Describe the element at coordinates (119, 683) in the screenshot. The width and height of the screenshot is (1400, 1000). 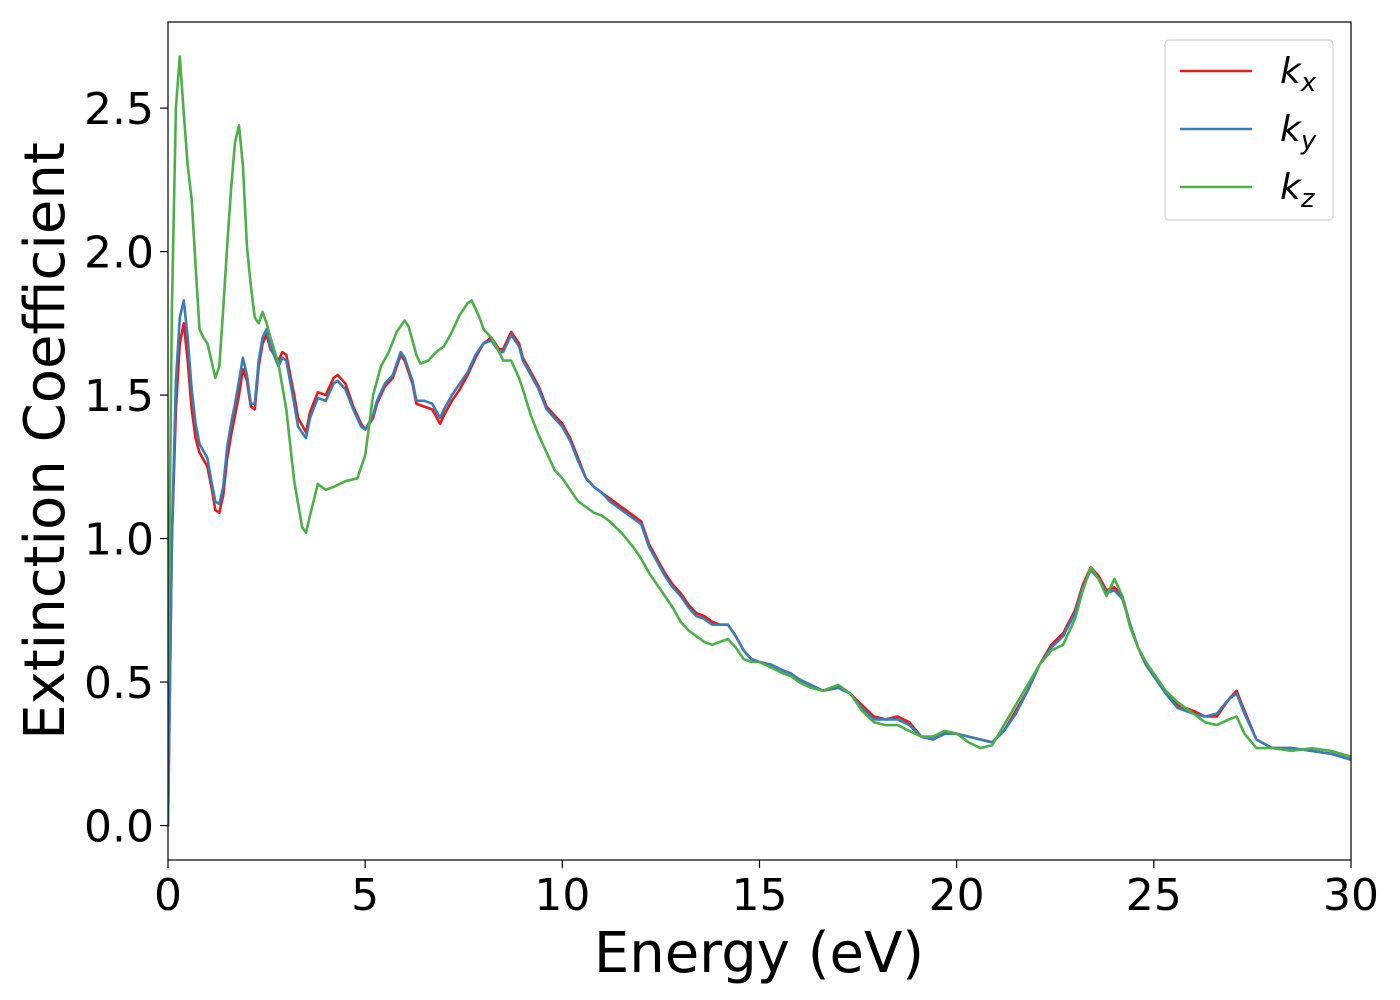
I see `y-tick-label: 0.5` at that location.